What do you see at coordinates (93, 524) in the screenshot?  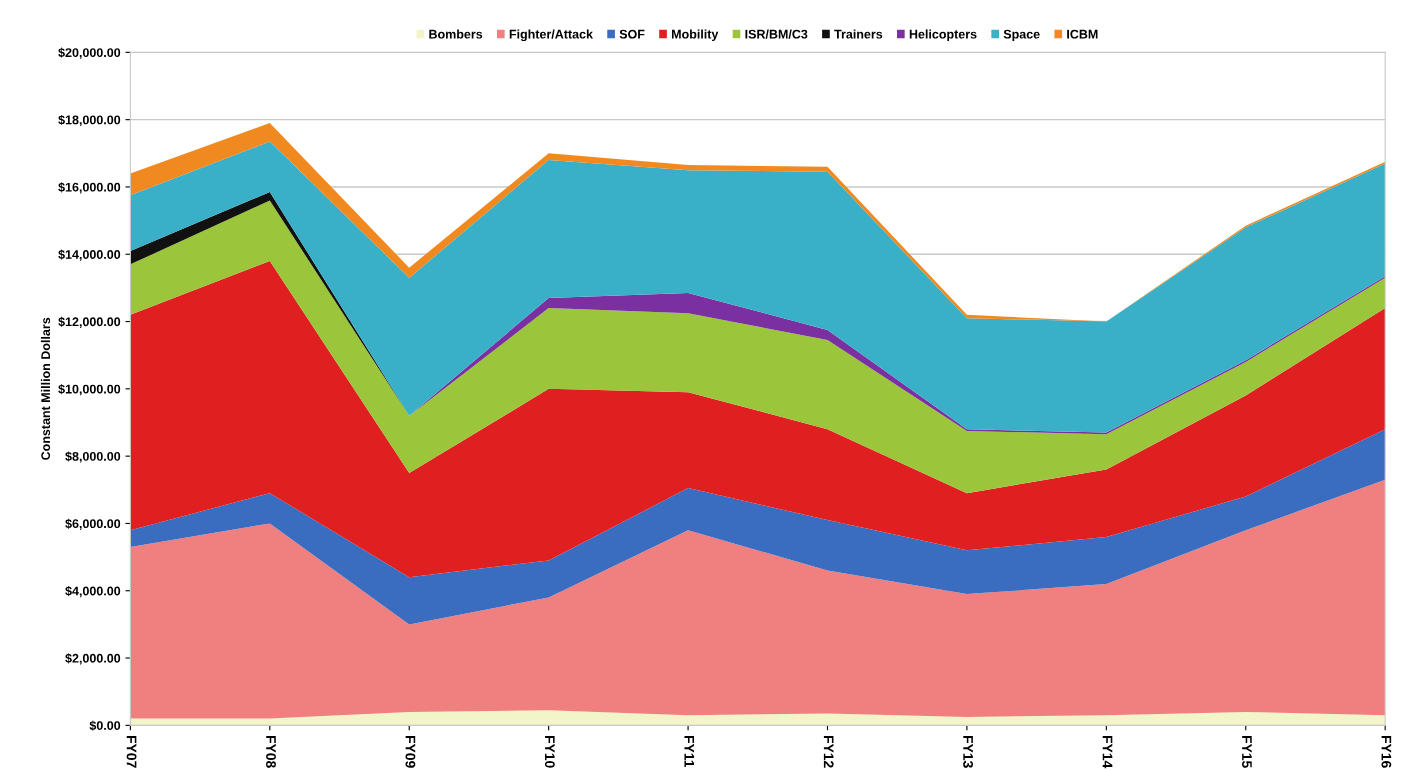 I see `y-tick-label: $6,000.00` at bounding box center [93, 524].